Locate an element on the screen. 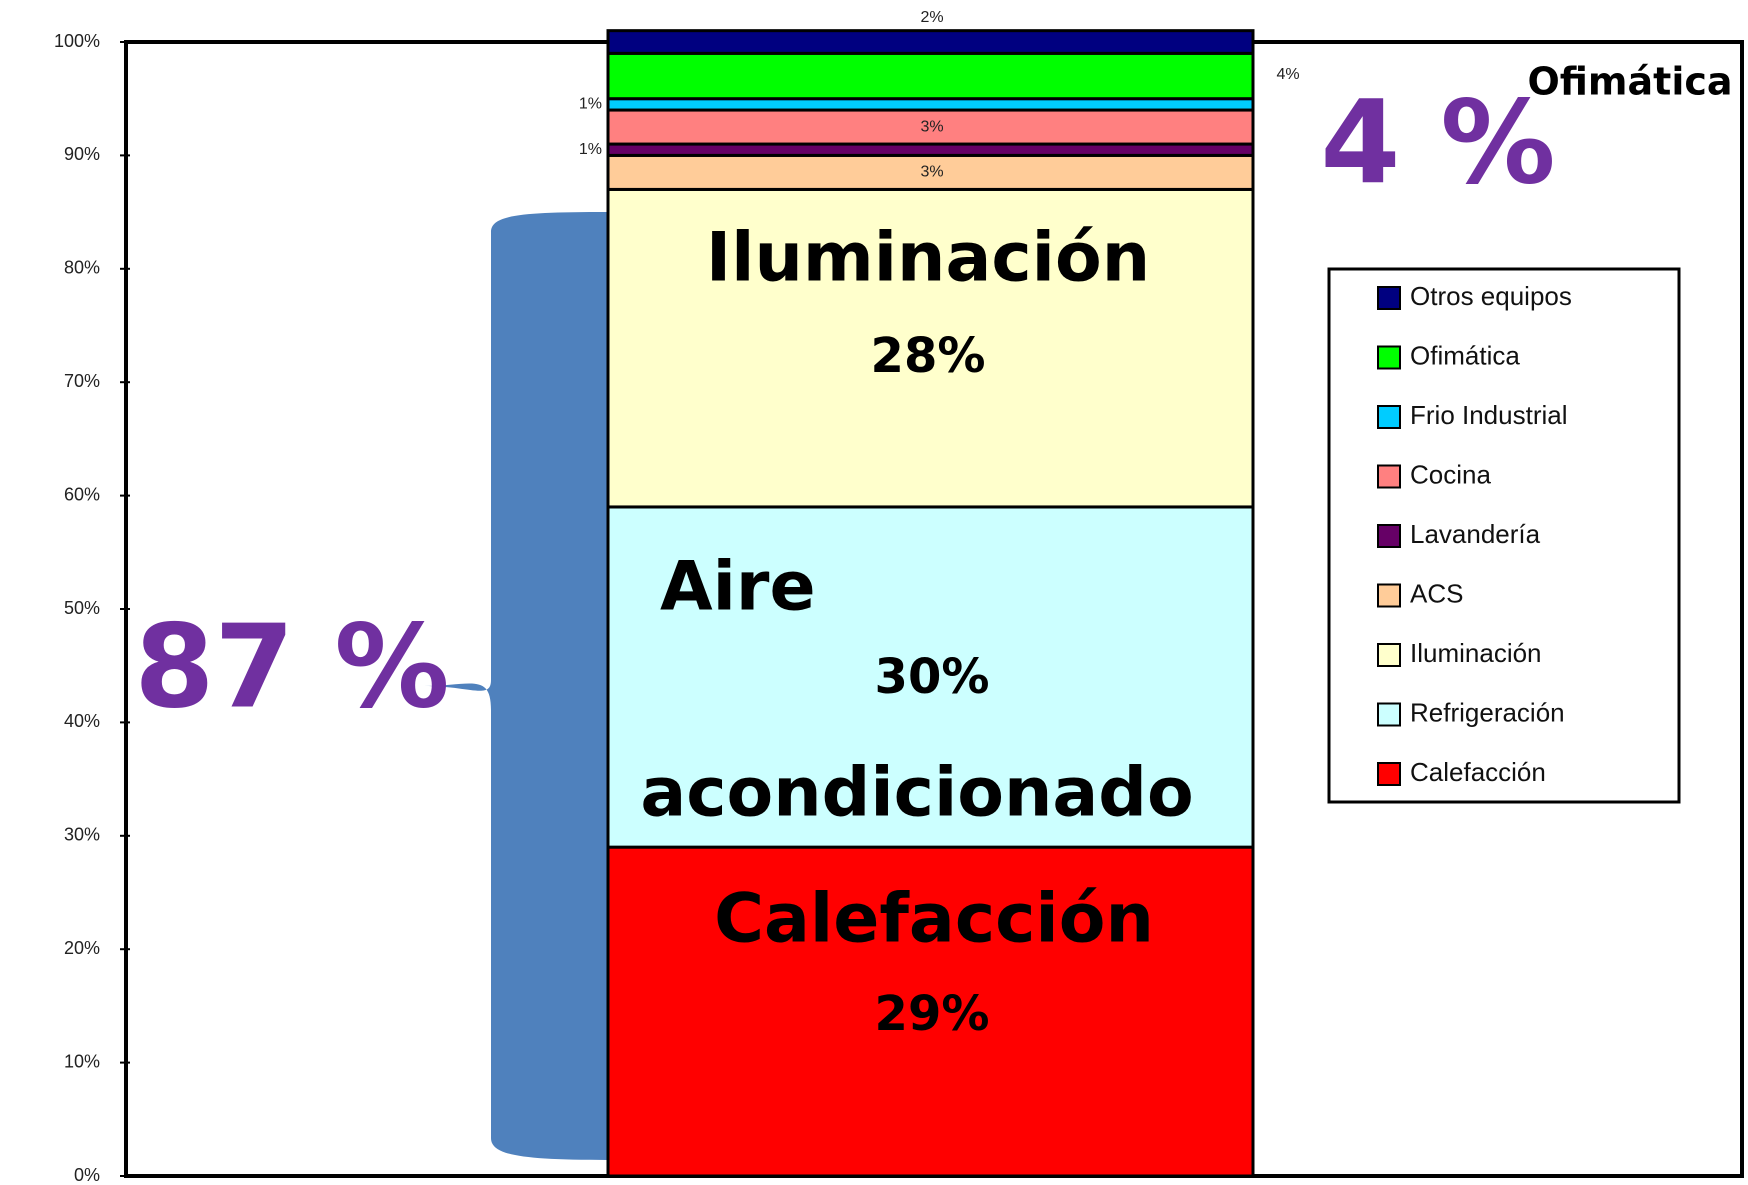 The height and width of the screenshot is (1185, 1748). annotation: Calefacción is located at coordinates (934, 919).